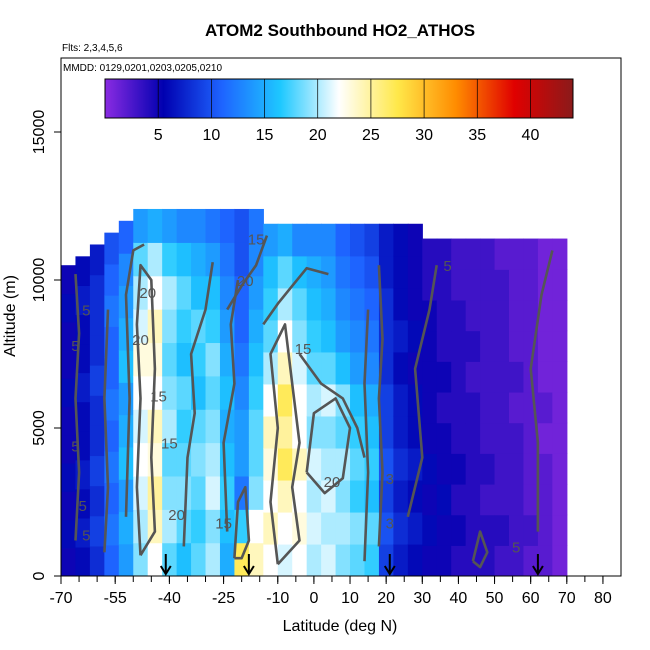  Describe the element at coordinates (386, 598) in the screenshot. I see `x-tick-label: 20` at that location.